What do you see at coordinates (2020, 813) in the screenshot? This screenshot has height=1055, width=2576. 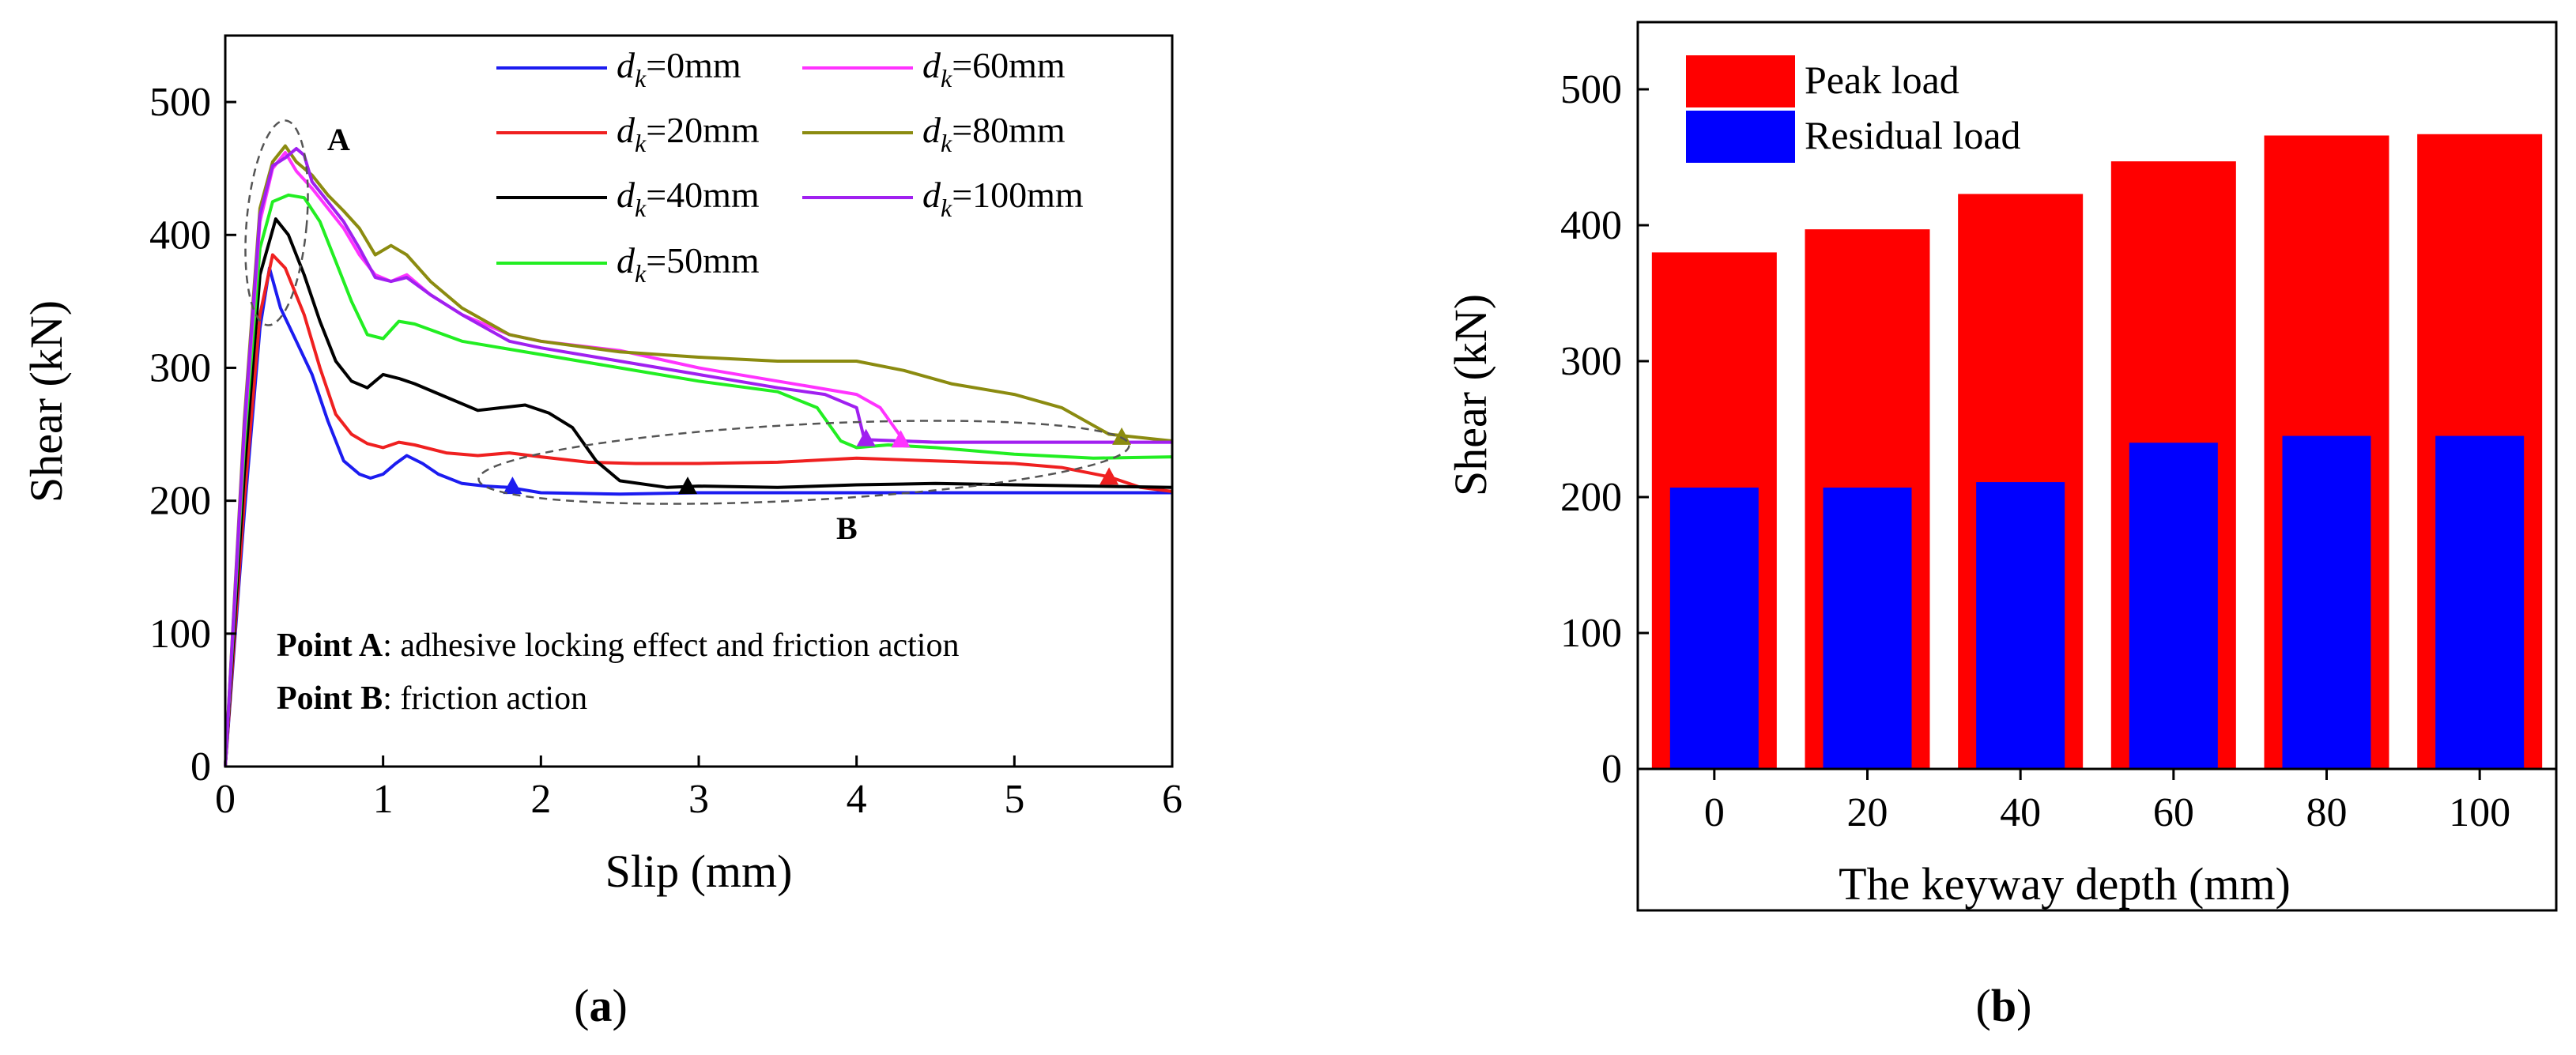 I see `x-tick-label: 40` at bounding box center [2020, 813].